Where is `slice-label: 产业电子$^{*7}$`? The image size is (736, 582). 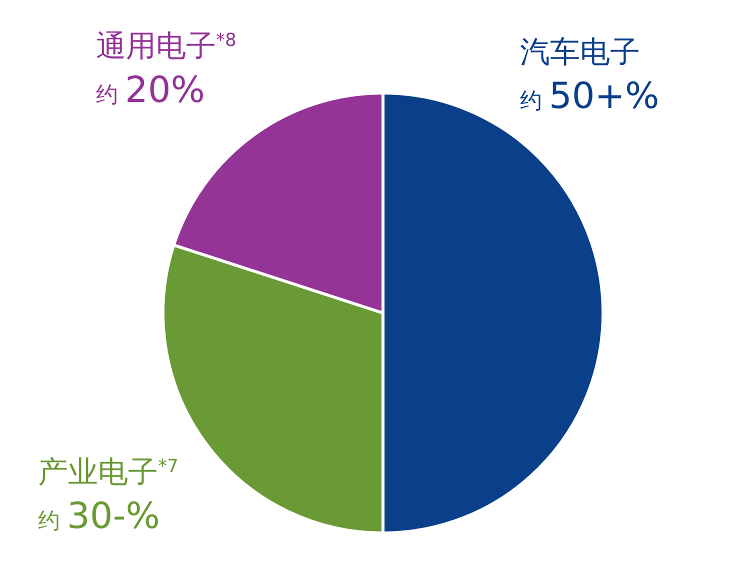 slice-label: 产业电子$^{*7}$ is located at coordinates (108, 472).